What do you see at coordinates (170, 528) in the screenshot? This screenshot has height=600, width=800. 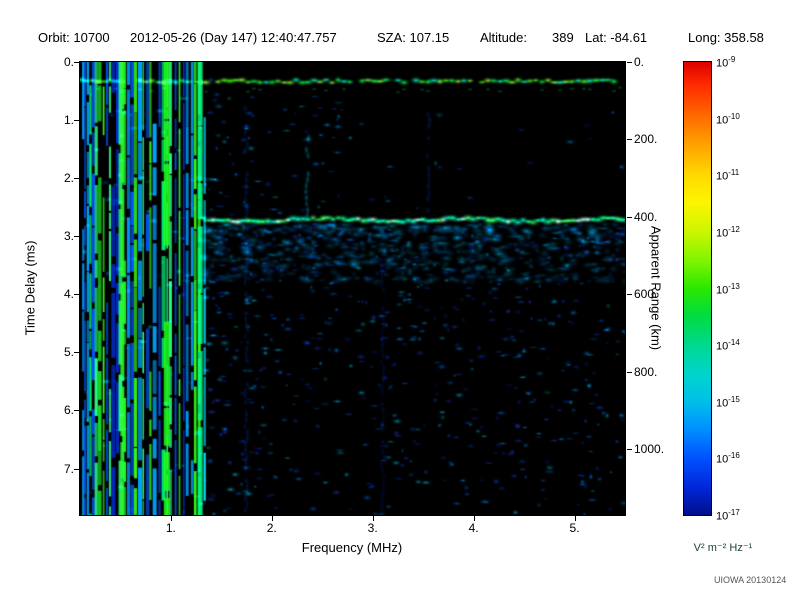 I see `x-tick-label-0: 1.` at bounding box center [170, 528].